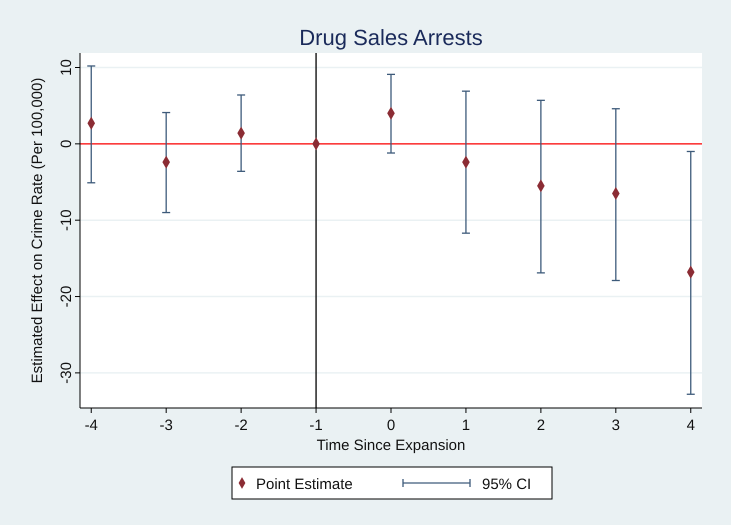 This screenshot has width=731, height=525. I want to click on x-tick-label: 1, so click(466, 425).